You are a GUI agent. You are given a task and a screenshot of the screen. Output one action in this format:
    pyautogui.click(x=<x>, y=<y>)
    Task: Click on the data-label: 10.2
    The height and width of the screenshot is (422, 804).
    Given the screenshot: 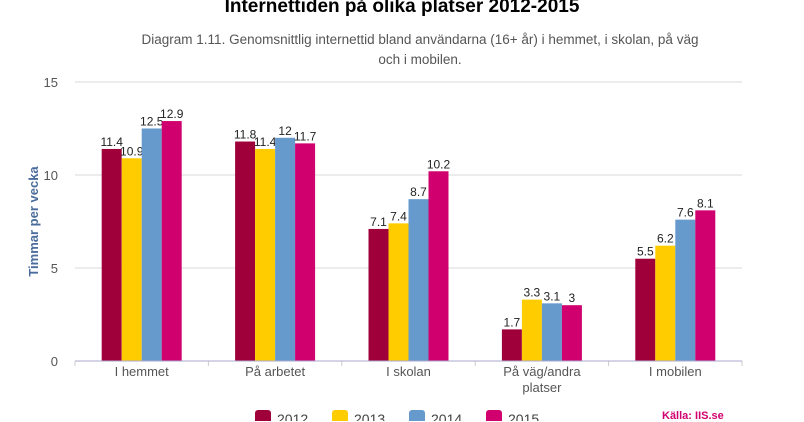 What is the action you would take?
    pyautogui.click(x=439, y=164)
    